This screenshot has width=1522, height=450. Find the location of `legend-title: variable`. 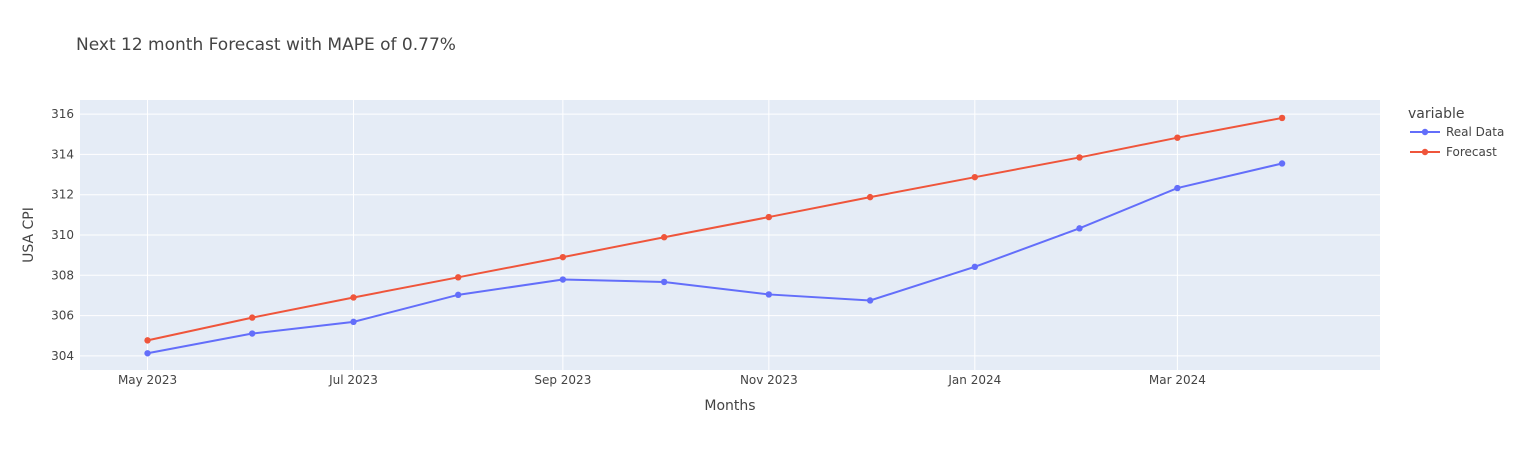

legend-title: variable is located at coordinates (1436, 114).